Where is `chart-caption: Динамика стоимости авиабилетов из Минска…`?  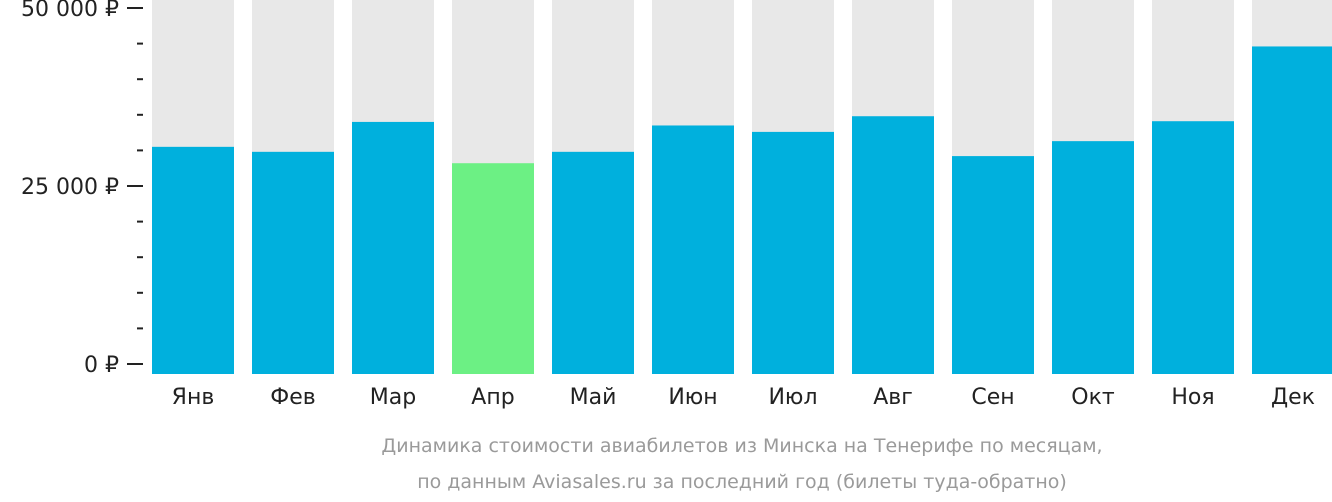 chart-caption: Динамика стоимости авиабилетов из Минска… is located at coordinates (741, 464).